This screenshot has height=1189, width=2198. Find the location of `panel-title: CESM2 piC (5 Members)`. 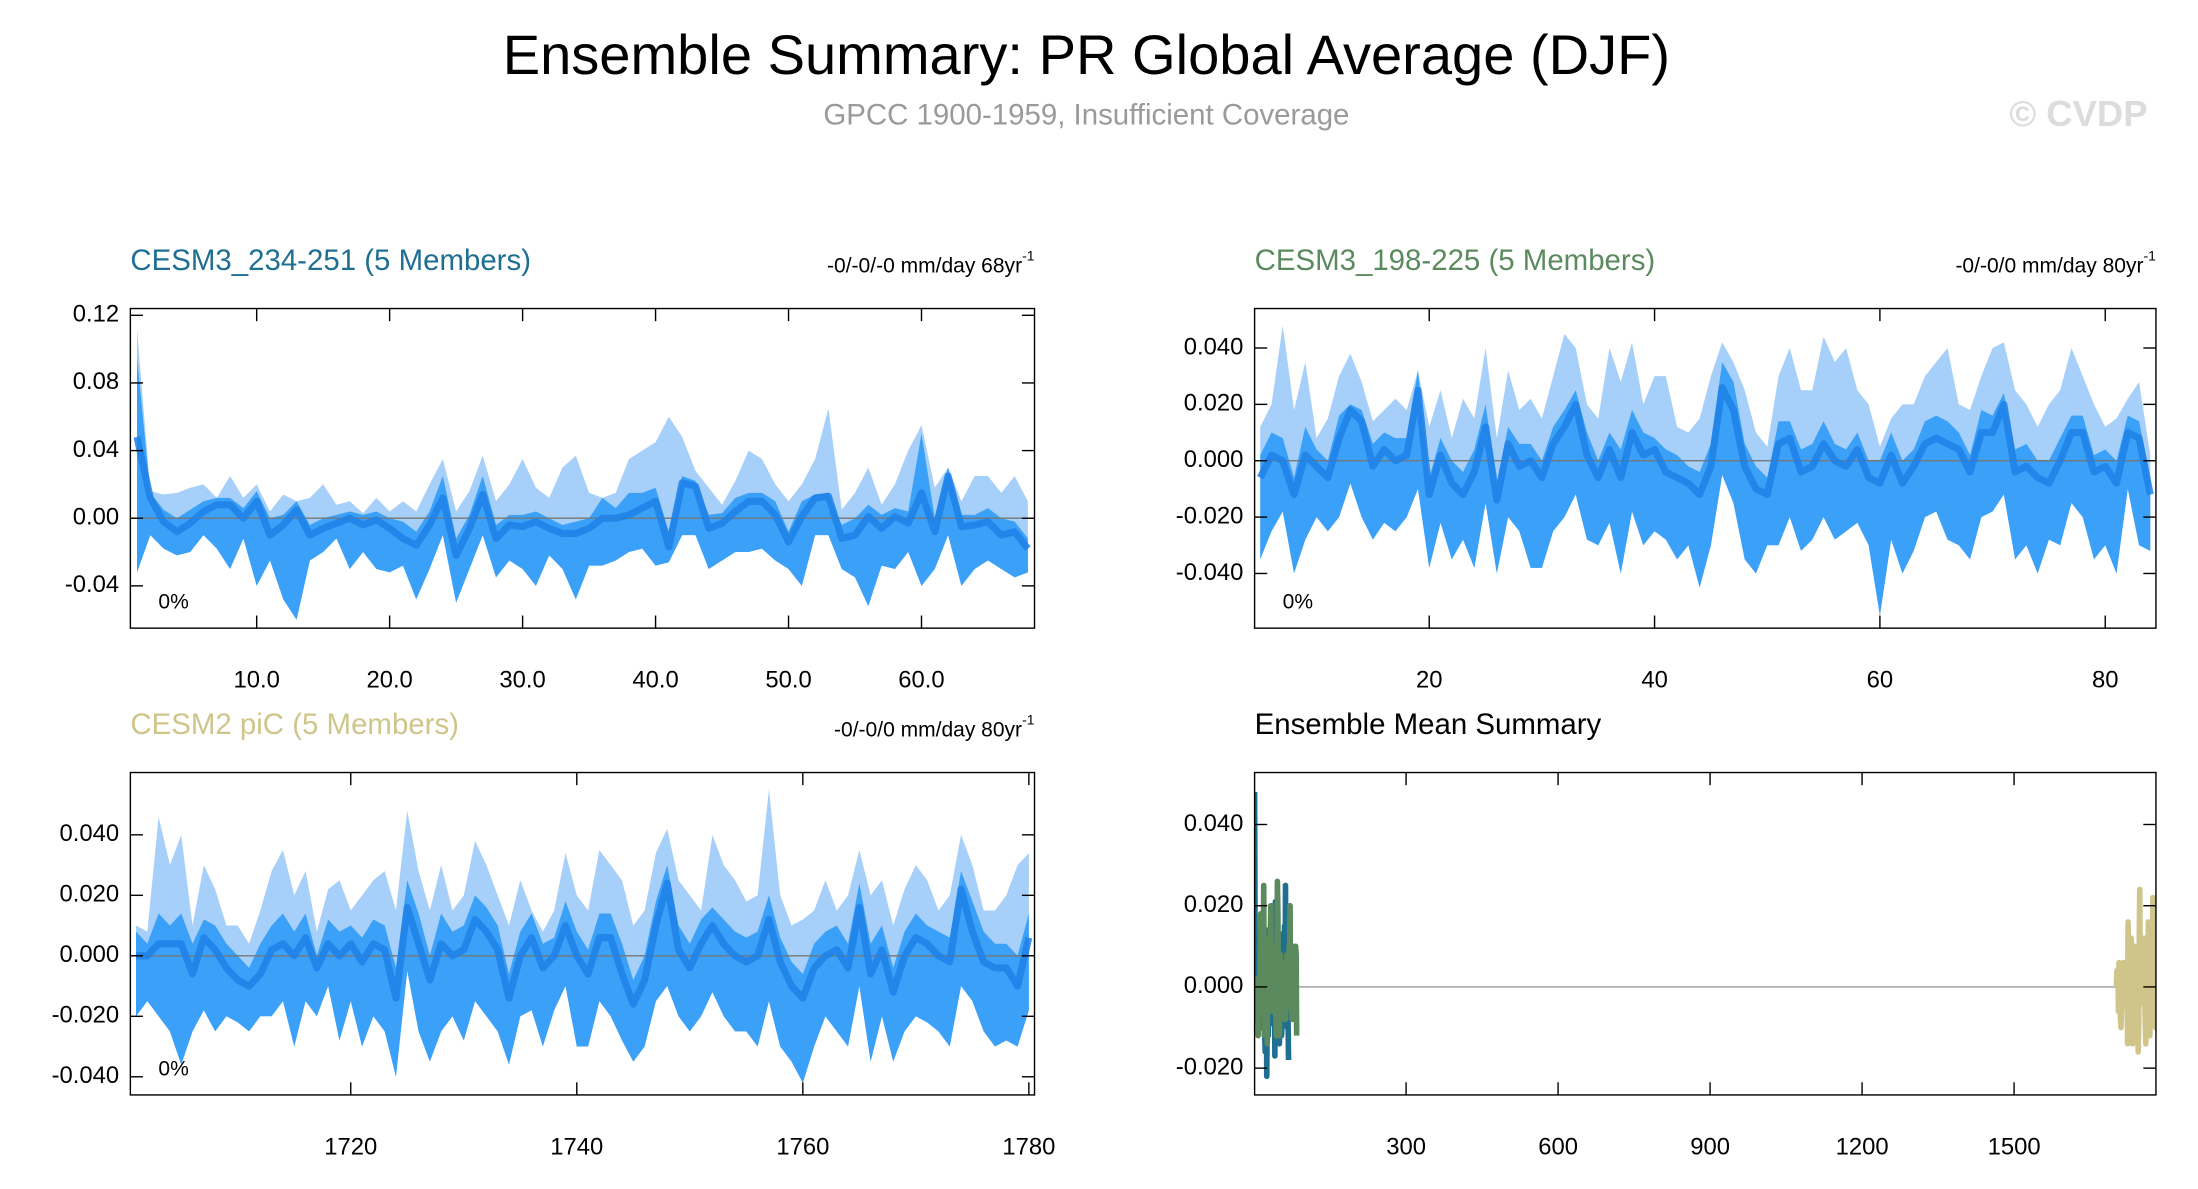

panel-title: CESM2 piC (5 Members) is located at coordinates (294, 724).